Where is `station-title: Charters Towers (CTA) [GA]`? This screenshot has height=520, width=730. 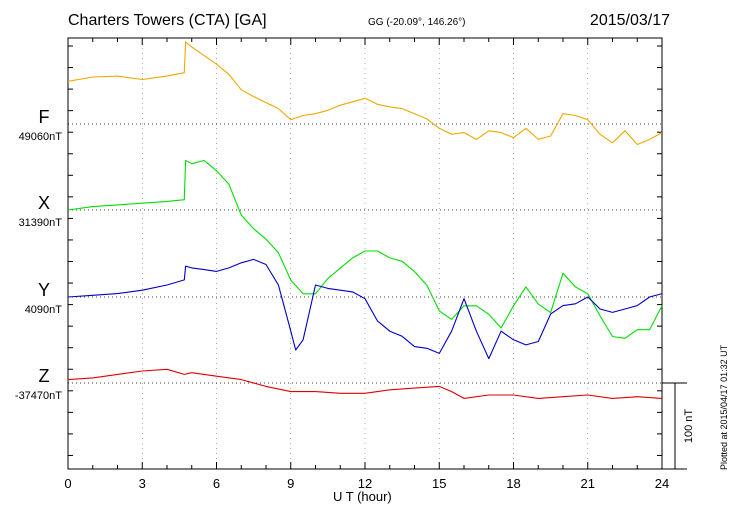 station-title: Charters Towers (CTA) [GA] is located at coordinates (167, 20).